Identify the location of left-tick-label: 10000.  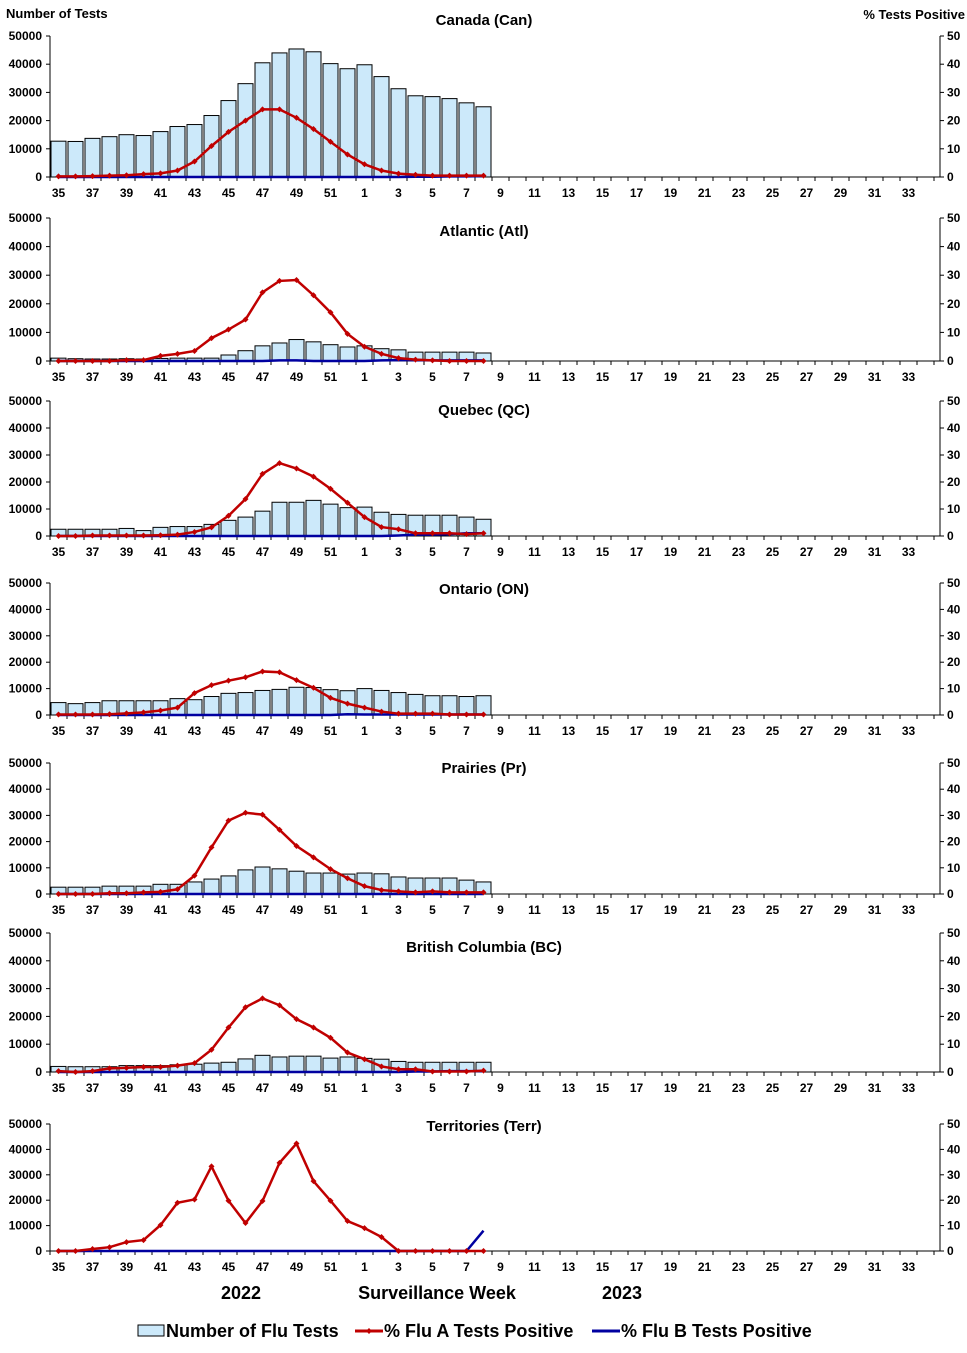
(26, 332).